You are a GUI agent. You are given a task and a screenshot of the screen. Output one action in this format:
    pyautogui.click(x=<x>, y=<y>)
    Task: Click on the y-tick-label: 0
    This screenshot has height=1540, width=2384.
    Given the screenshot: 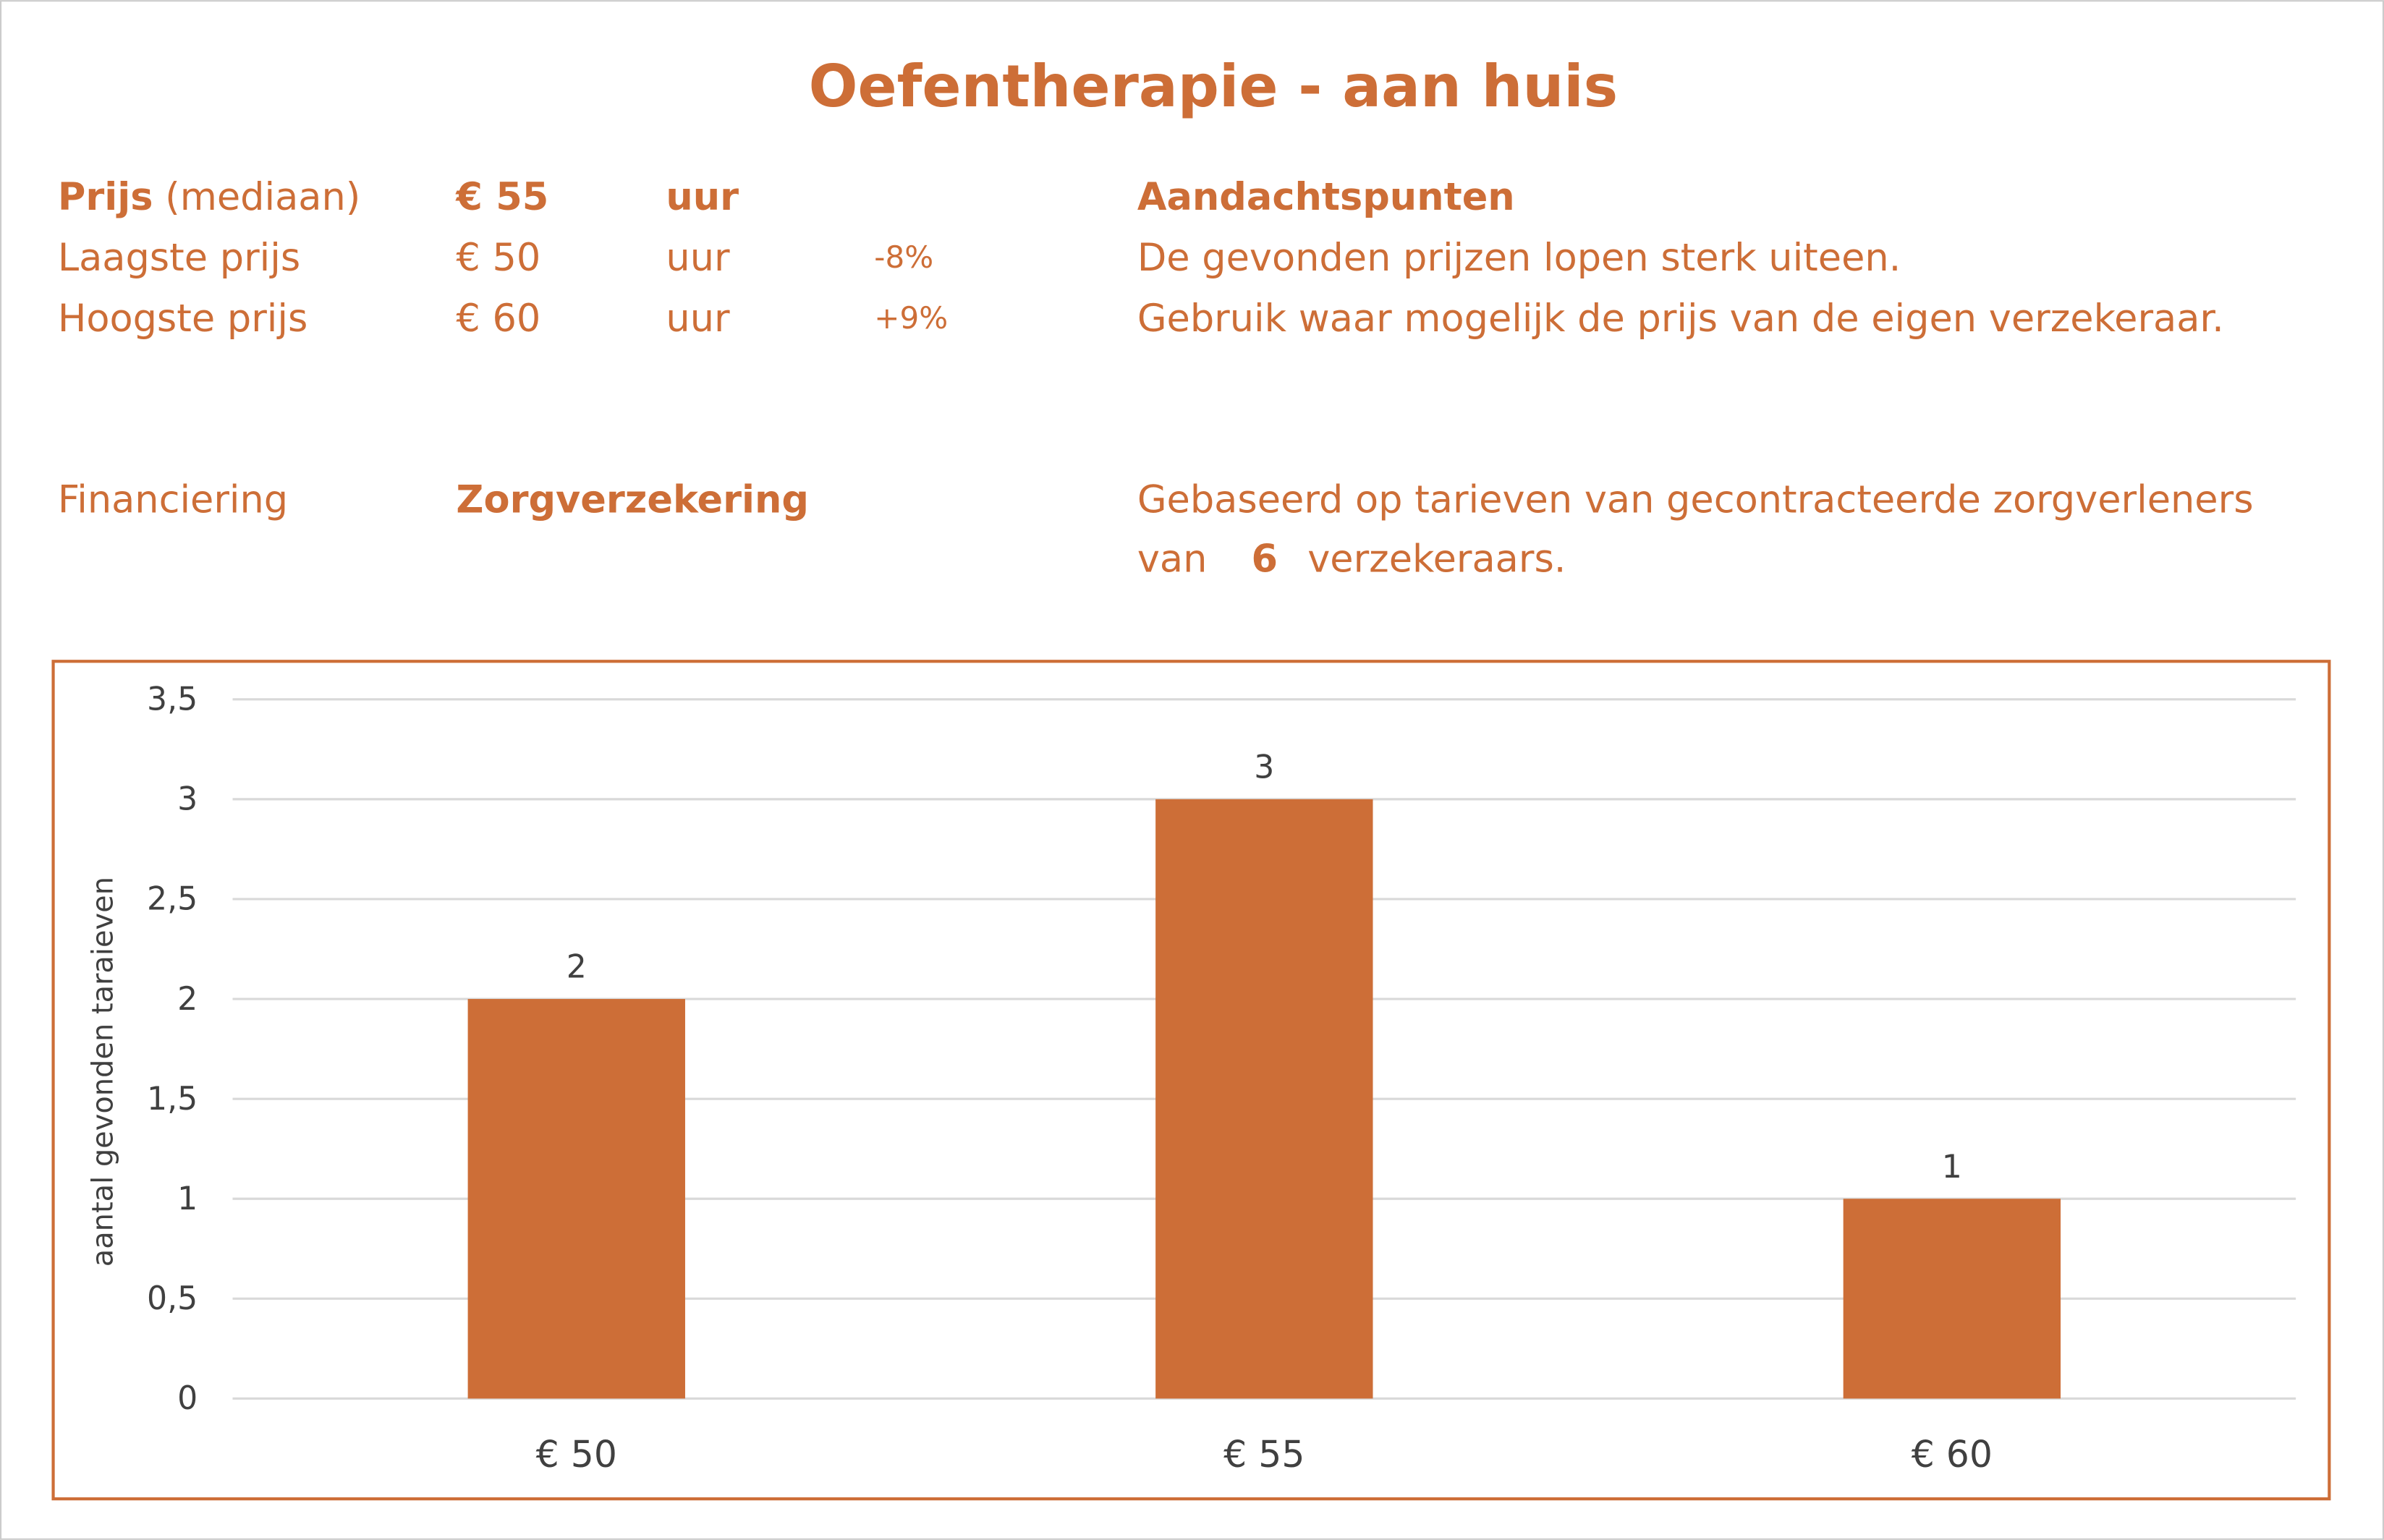 What is the action you would take?
    pyautogui.click(x=188, y=1398)
    